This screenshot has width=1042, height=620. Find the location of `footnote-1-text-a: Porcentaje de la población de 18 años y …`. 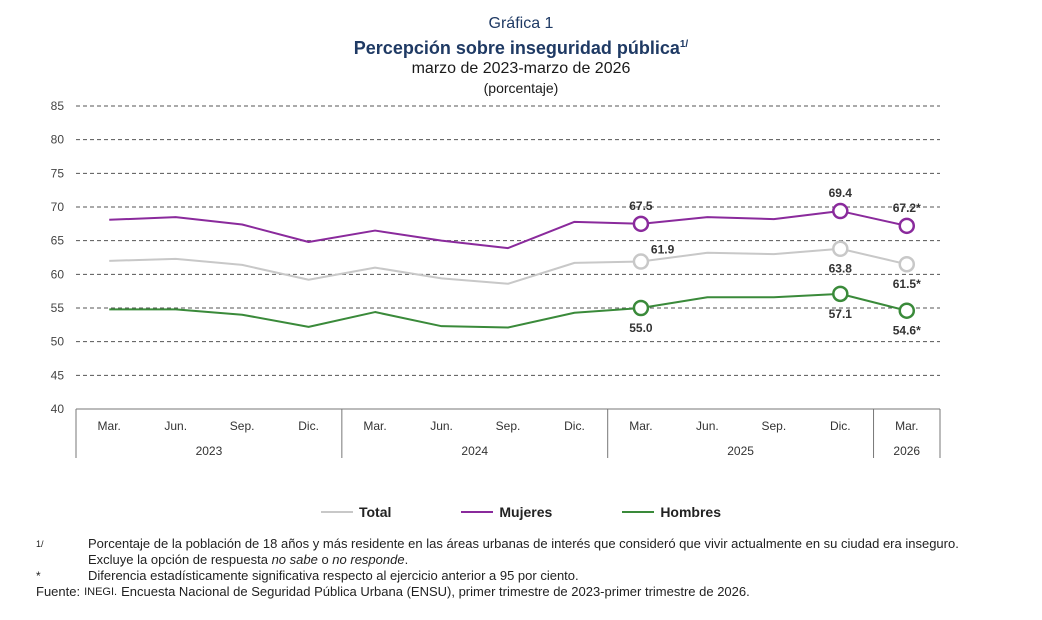

footnote-1-text-a: Porcentaje de la población de 18 años y … is located at coordinates (523, 551).